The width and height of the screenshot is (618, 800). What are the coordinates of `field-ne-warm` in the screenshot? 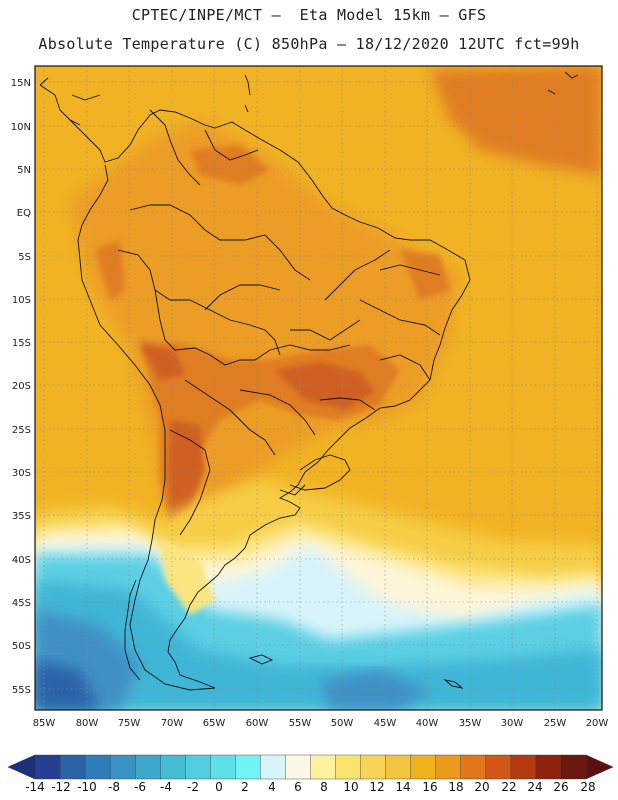 It's located at (516, 120).